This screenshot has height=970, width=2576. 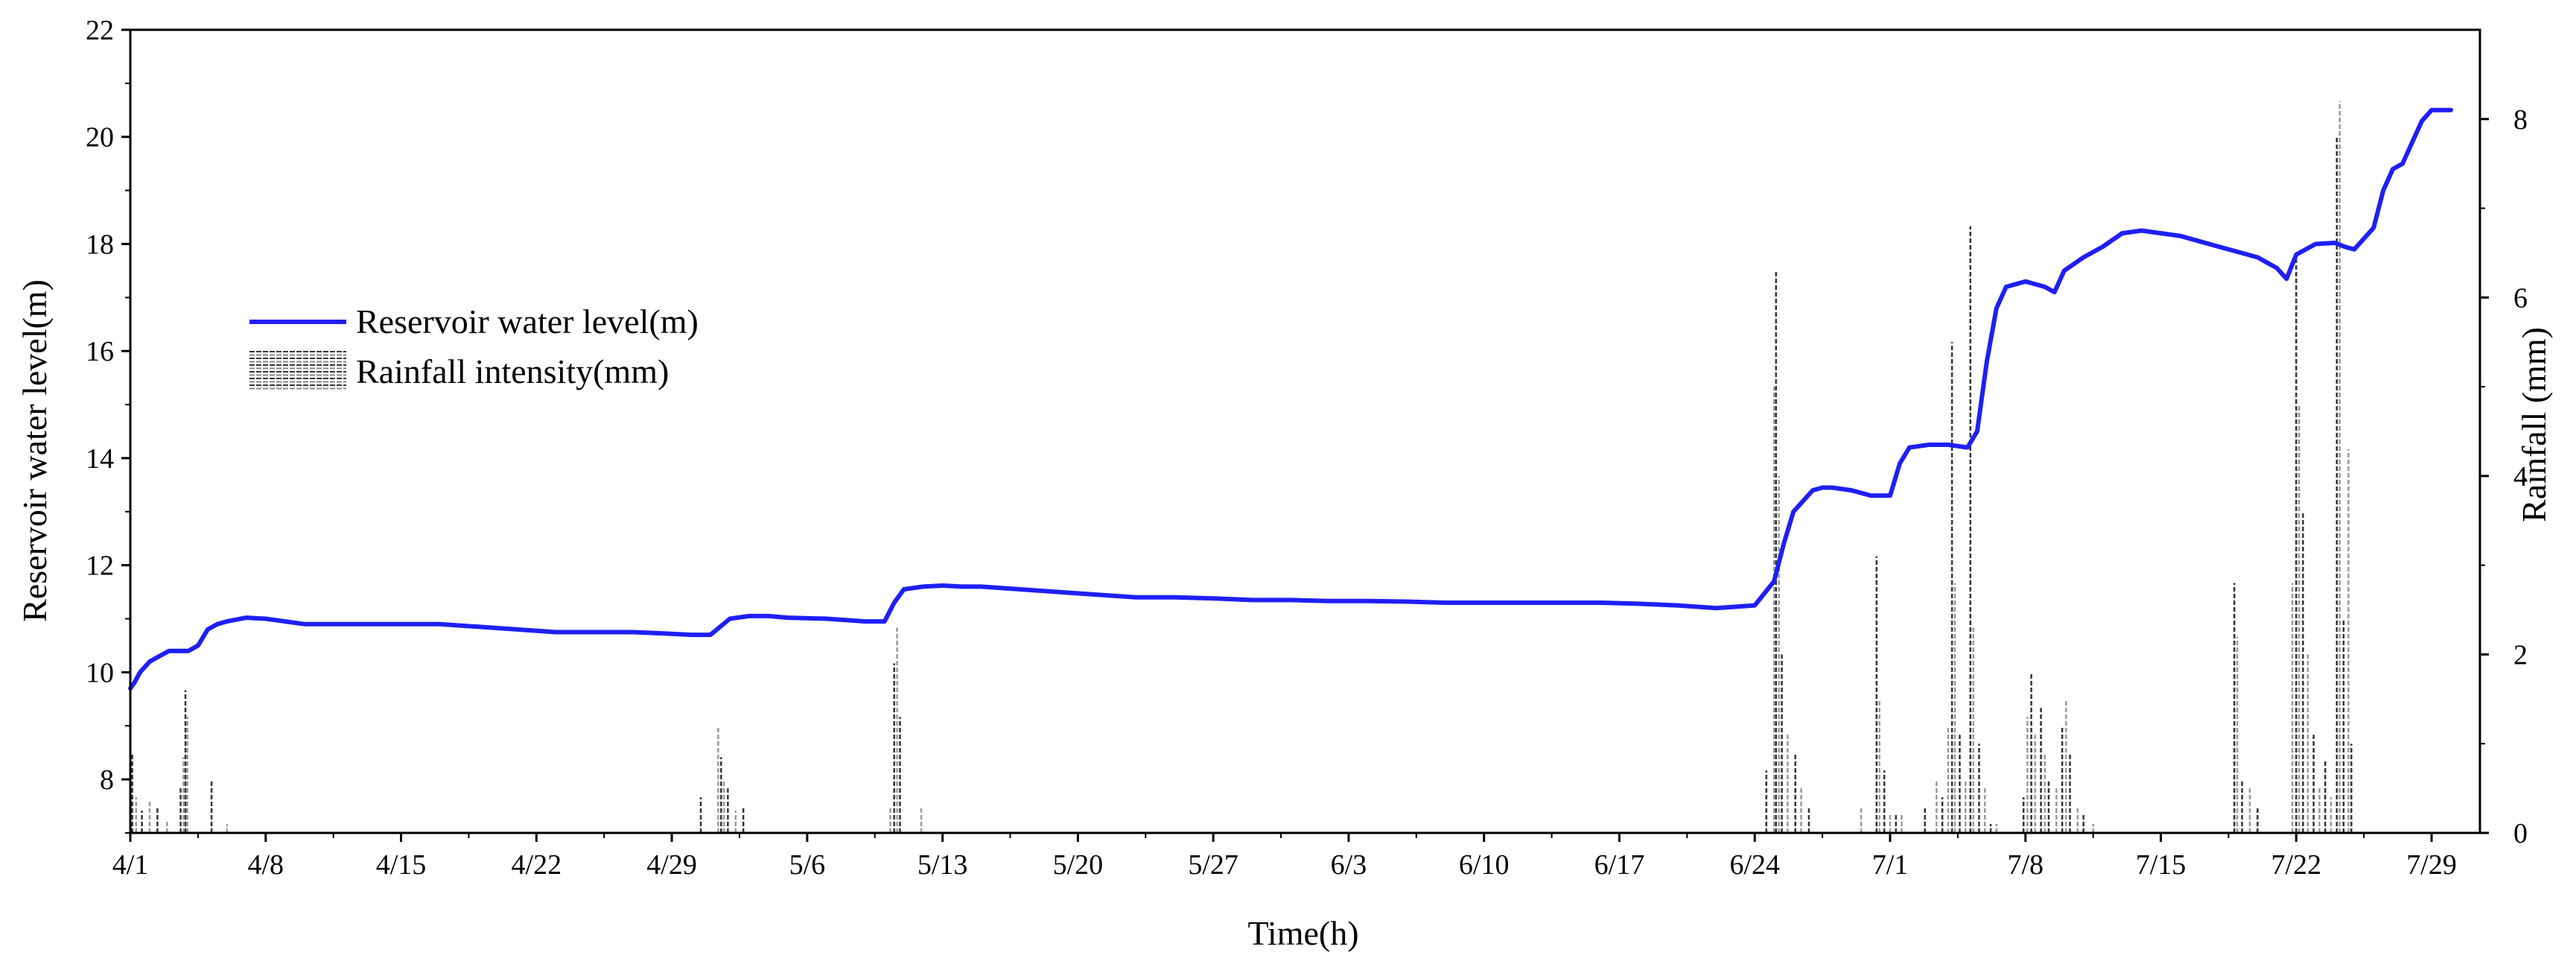 I want to click on y-tick-label: 12, so click(x=100, y=566).